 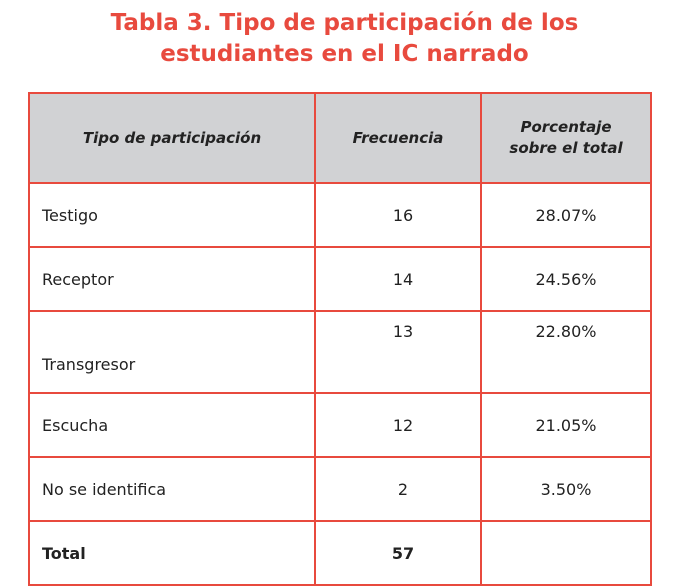 I want to click on table-row: Transgresor 13 22.80%, so click(x=340, y=352).